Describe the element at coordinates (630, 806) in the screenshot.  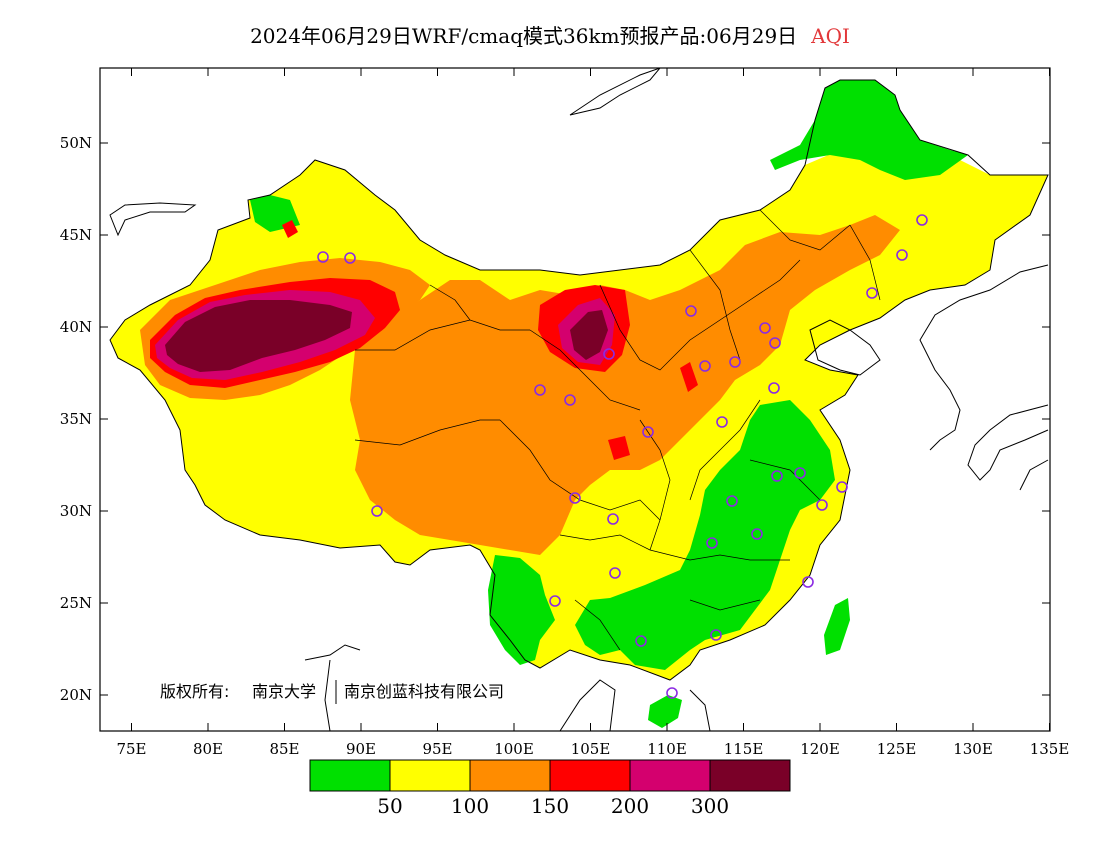
I see `legend-label: 200` at that location.